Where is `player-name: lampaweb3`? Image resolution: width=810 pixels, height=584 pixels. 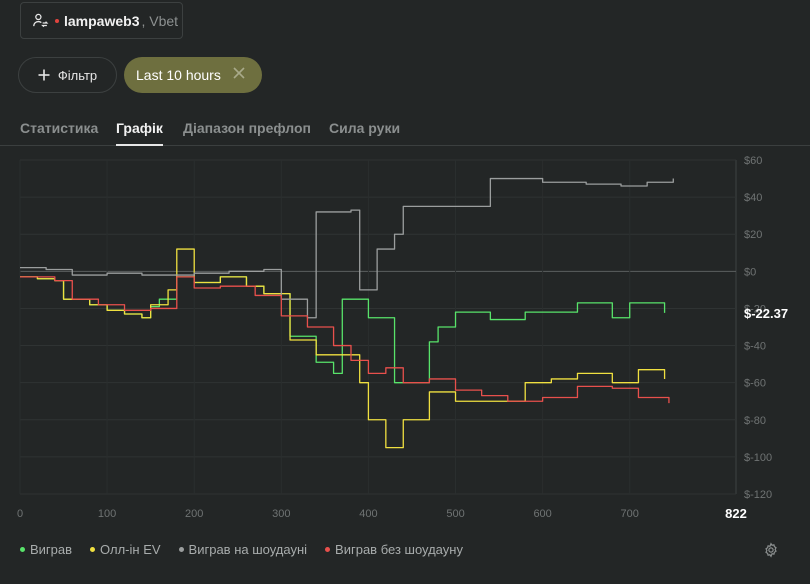 player-name: lampaweb3 is located at coordinates (102, 20).